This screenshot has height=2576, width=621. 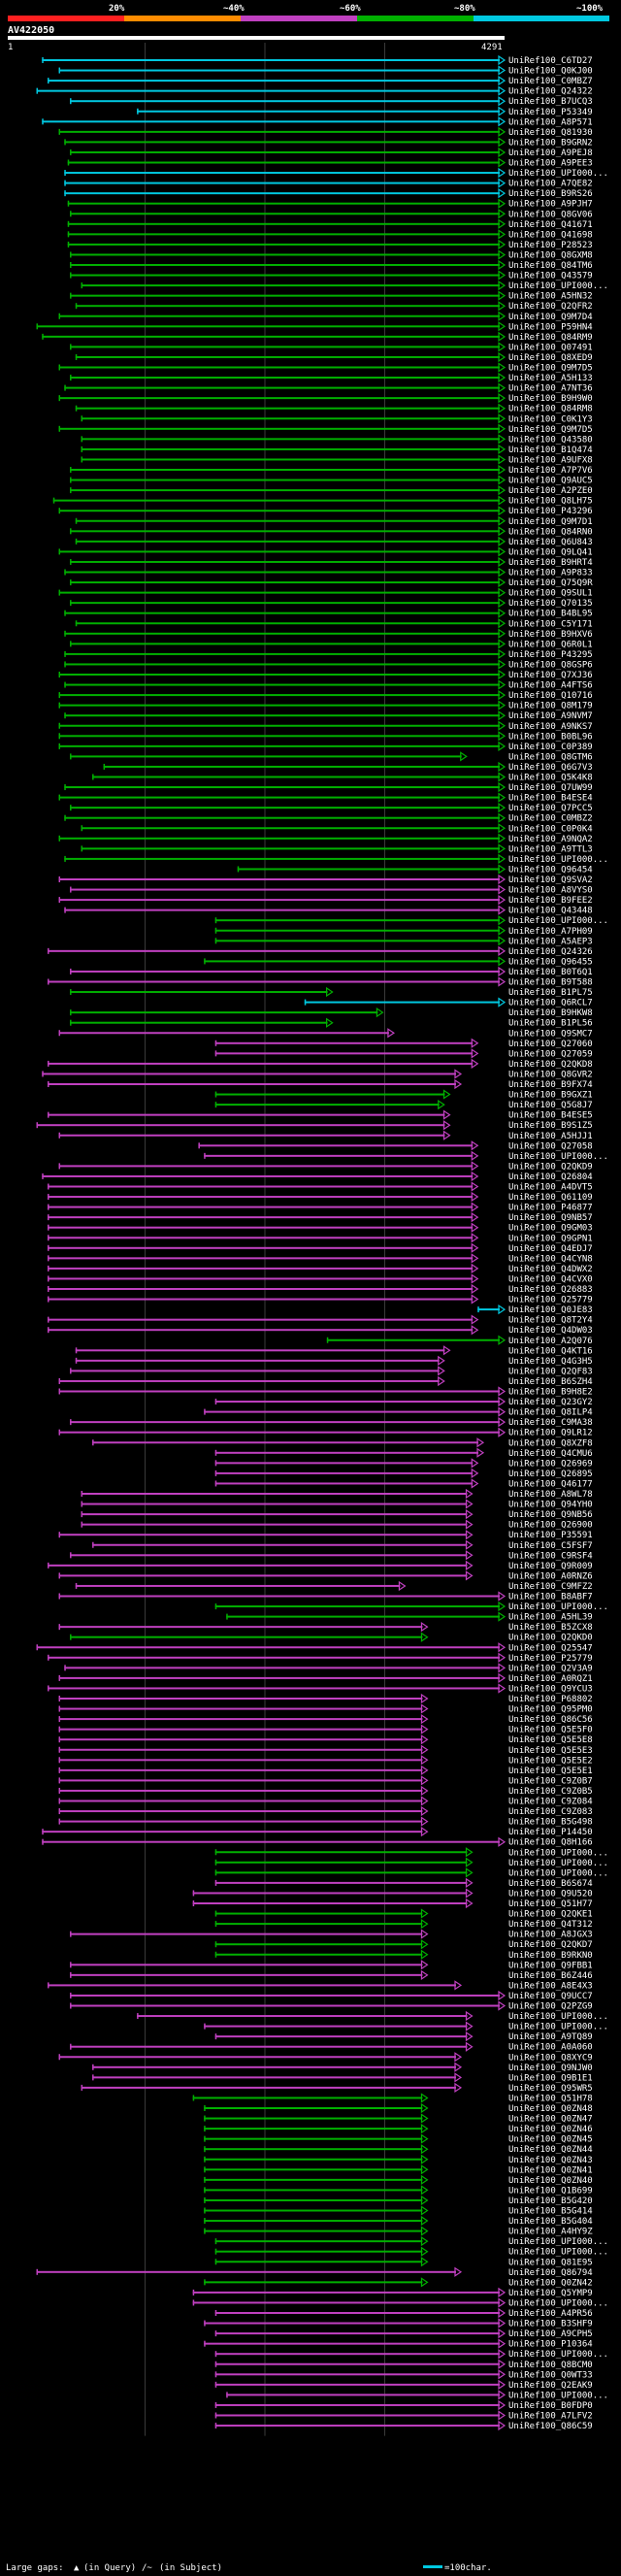 What do you see at coordinates (331, 347) in the screenshot?
I see `hit-row: UniRef100_Q07491` at bounding box center [331, 347].